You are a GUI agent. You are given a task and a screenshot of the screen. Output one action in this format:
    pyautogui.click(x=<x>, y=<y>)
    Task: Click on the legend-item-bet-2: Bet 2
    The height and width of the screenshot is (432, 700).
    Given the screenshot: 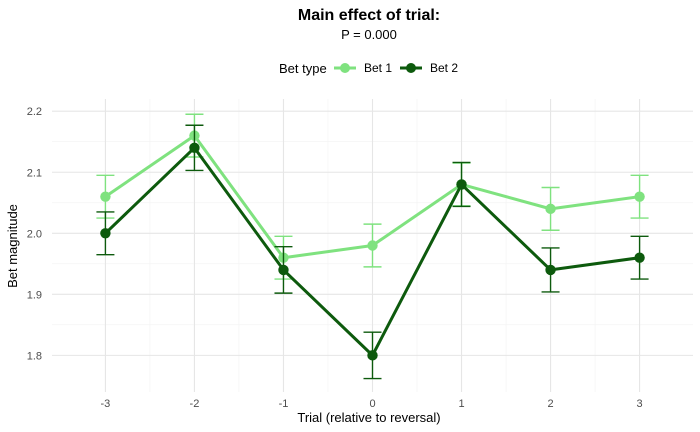 What is the action you would take?
    pyautogui.click(x=429, y=68)
    